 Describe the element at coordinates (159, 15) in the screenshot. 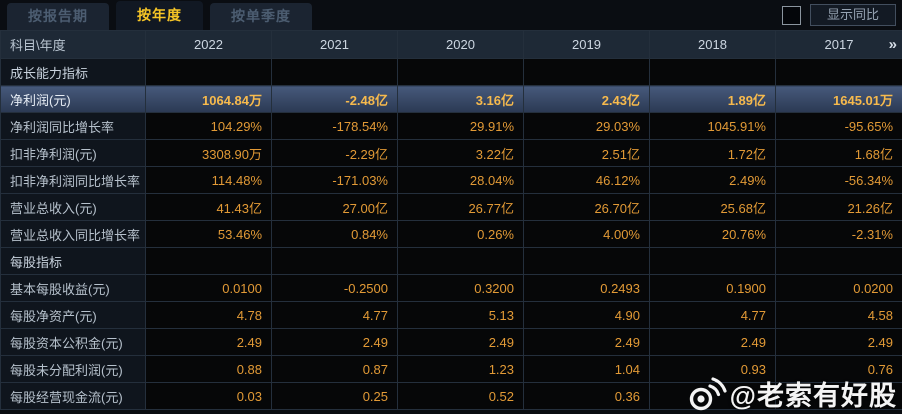

I see `tab-annual: 按年度` at that location.